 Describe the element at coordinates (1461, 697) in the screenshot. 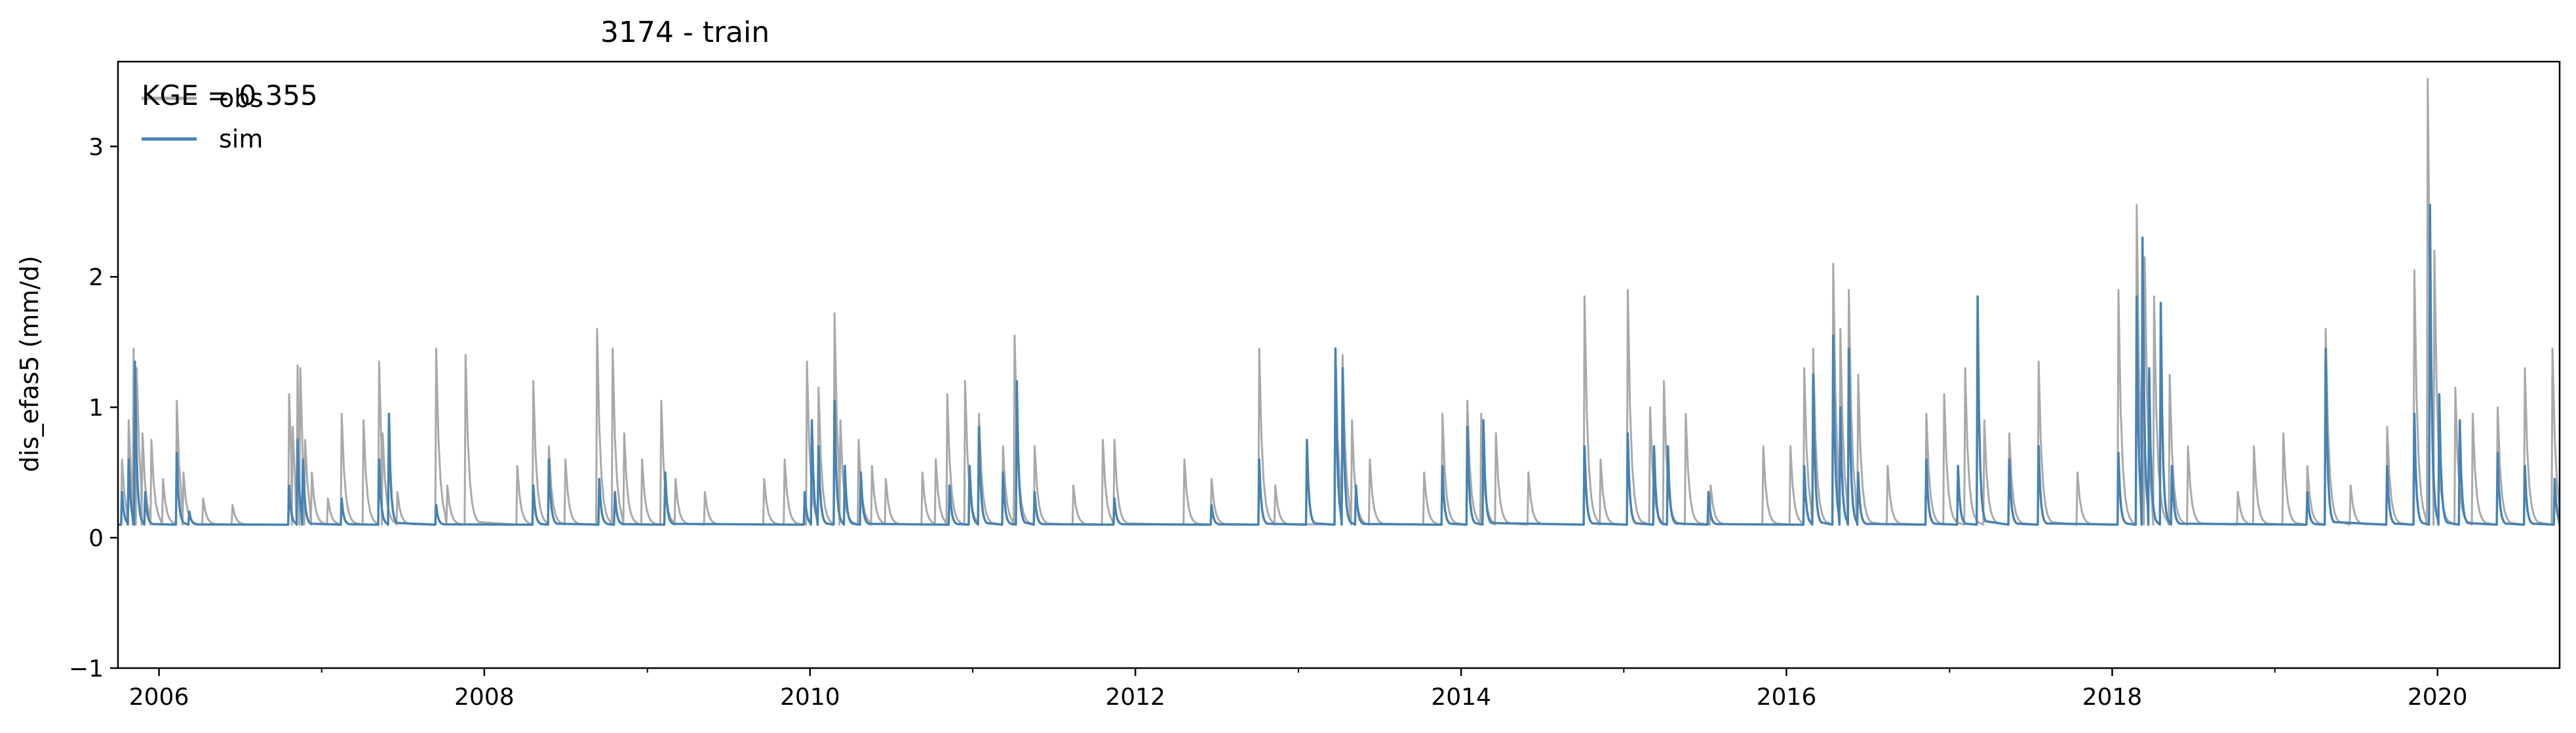

I see `x-tick-label: 2014` at that location.